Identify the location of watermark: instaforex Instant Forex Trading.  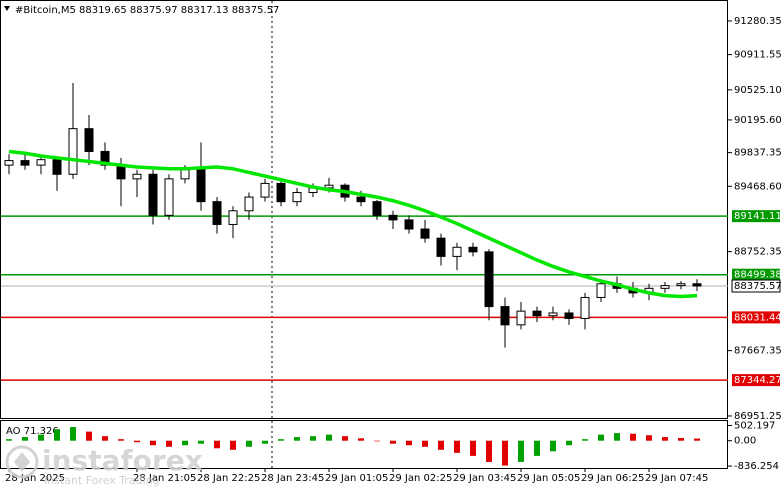
(104, 465).